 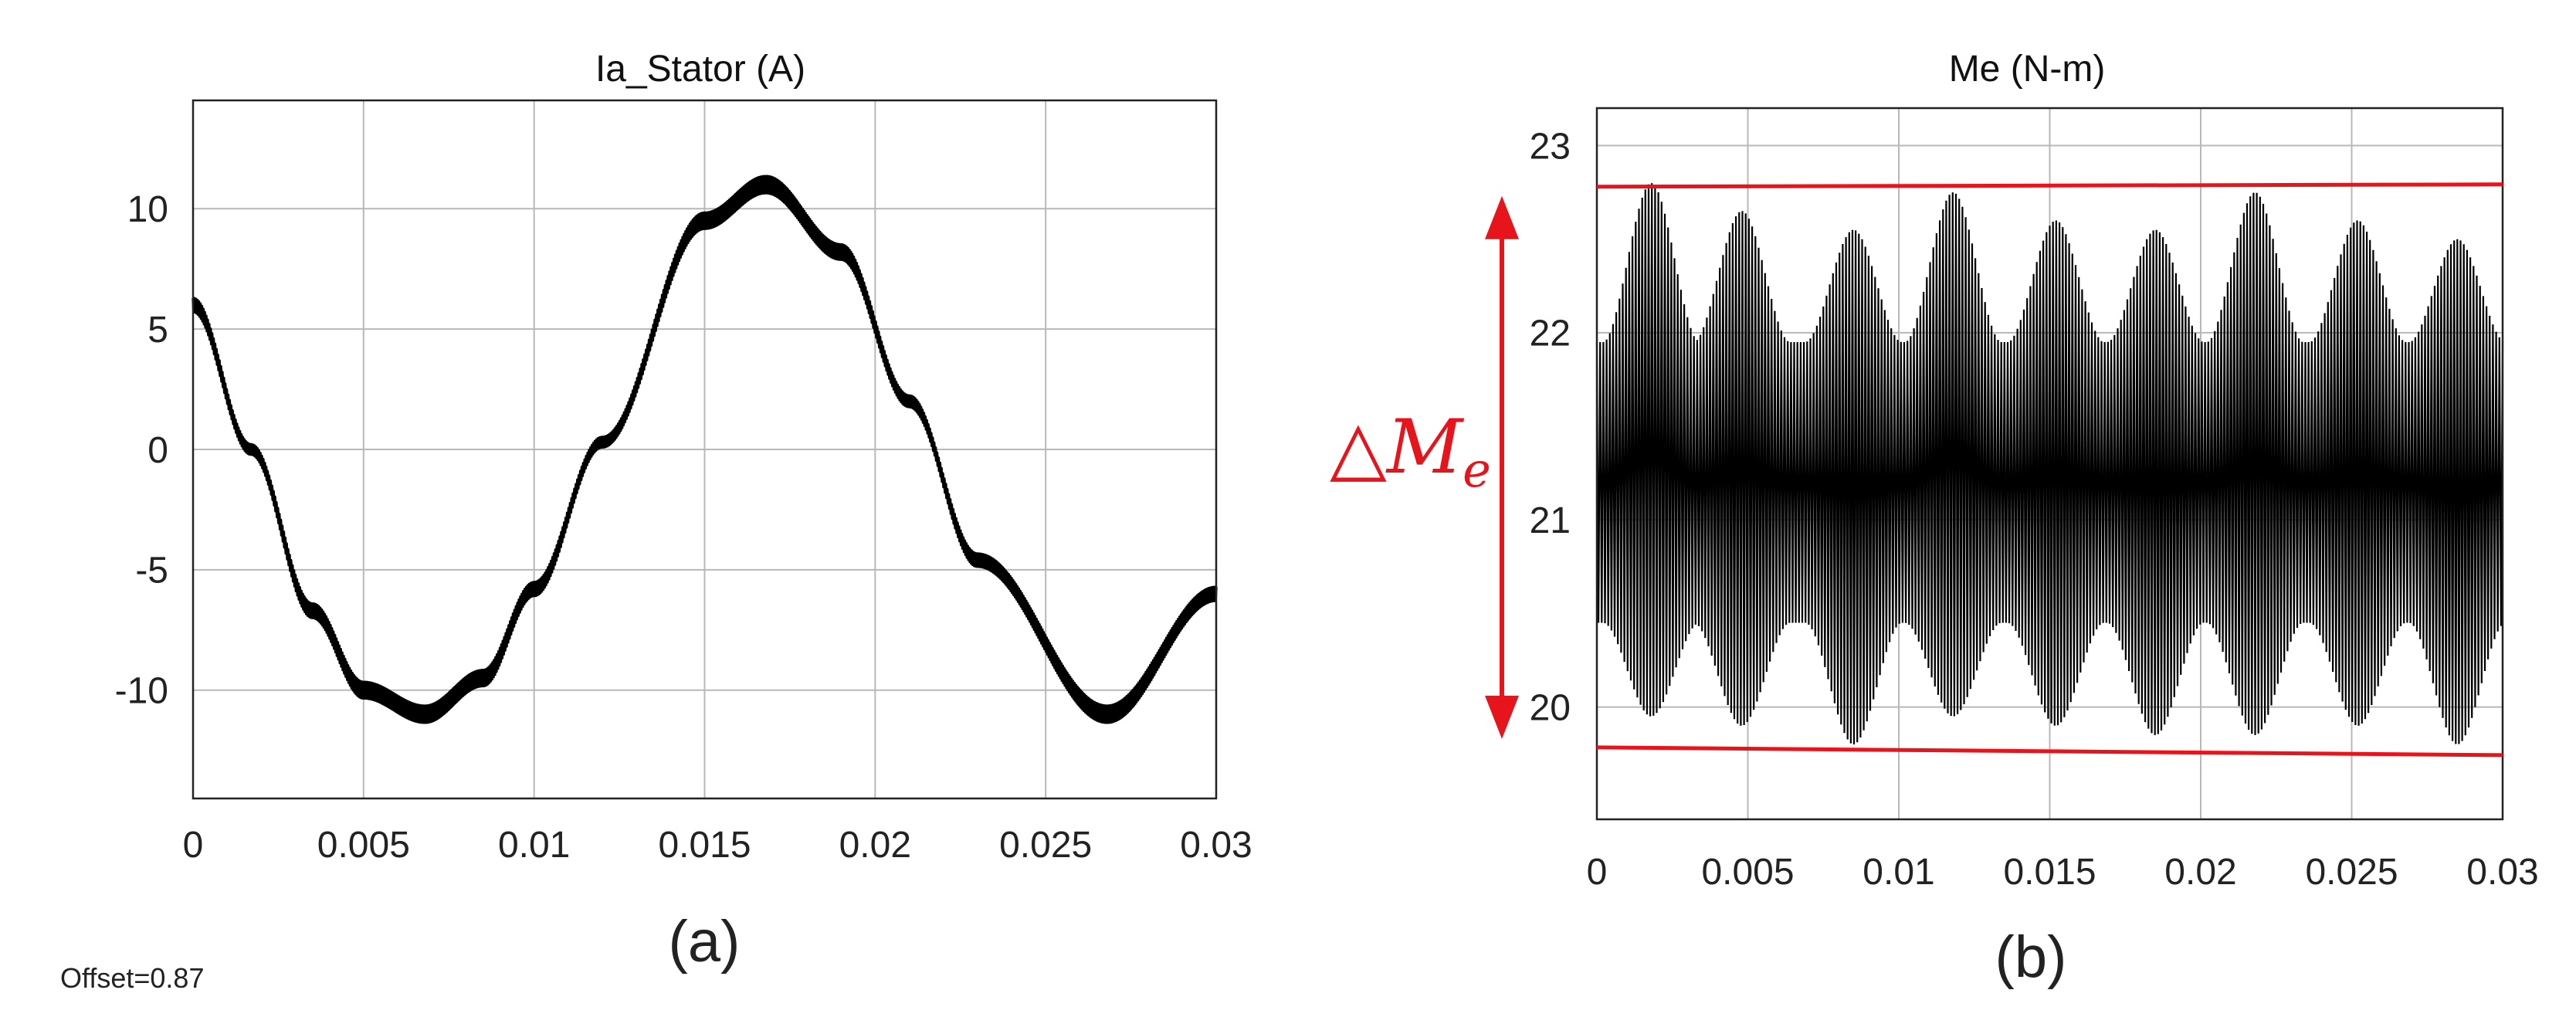 What do you see at coordinates (1550, 707) in the screenshot?
I see `chart-b-y-tick-label: 20` at bounding box center [1550, 707].